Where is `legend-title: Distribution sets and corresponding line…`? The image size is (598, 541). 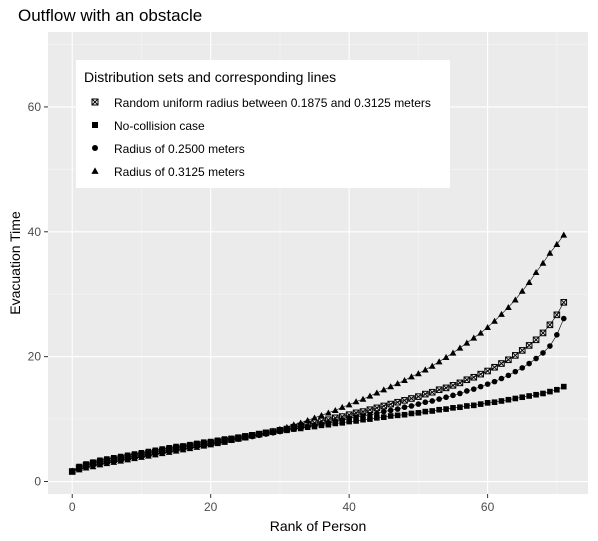
legend-title: Distribution sets and corresponding line… is located at coordinates (210, 77).